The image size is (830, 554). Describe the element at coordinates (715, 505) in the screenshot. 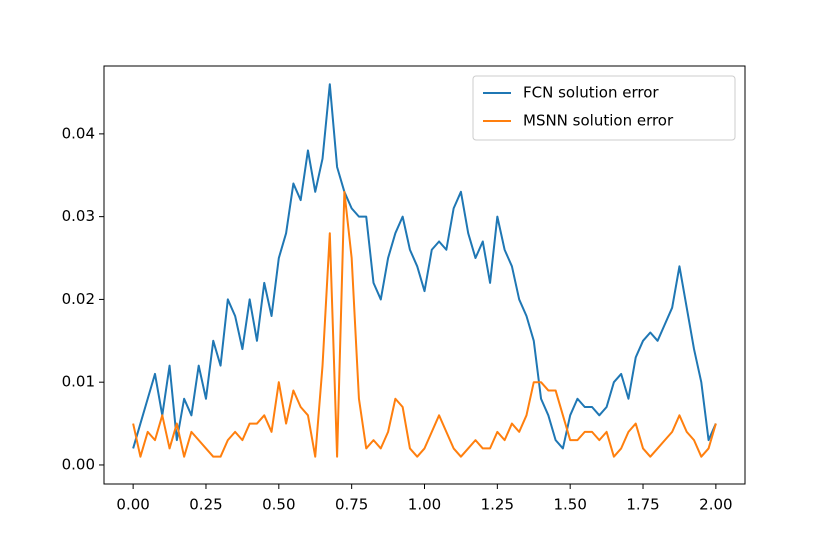

I see `x-tick-label: 2.00` at that location.